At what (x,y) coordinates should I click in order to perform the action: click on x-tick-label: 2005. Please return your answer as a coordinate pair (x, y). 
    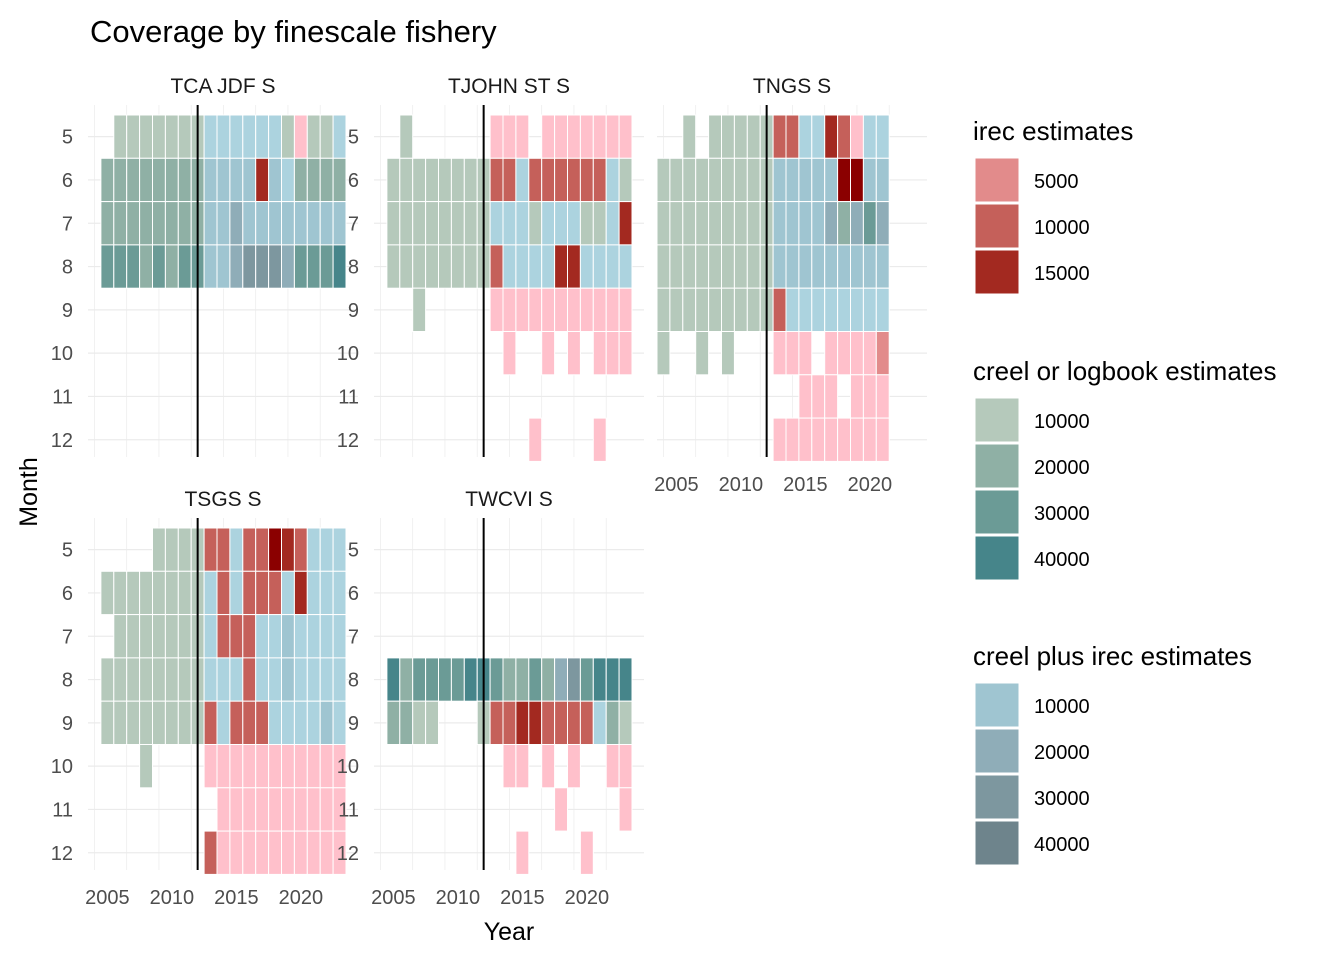
    Looking at the image, I should click on (676, 485).